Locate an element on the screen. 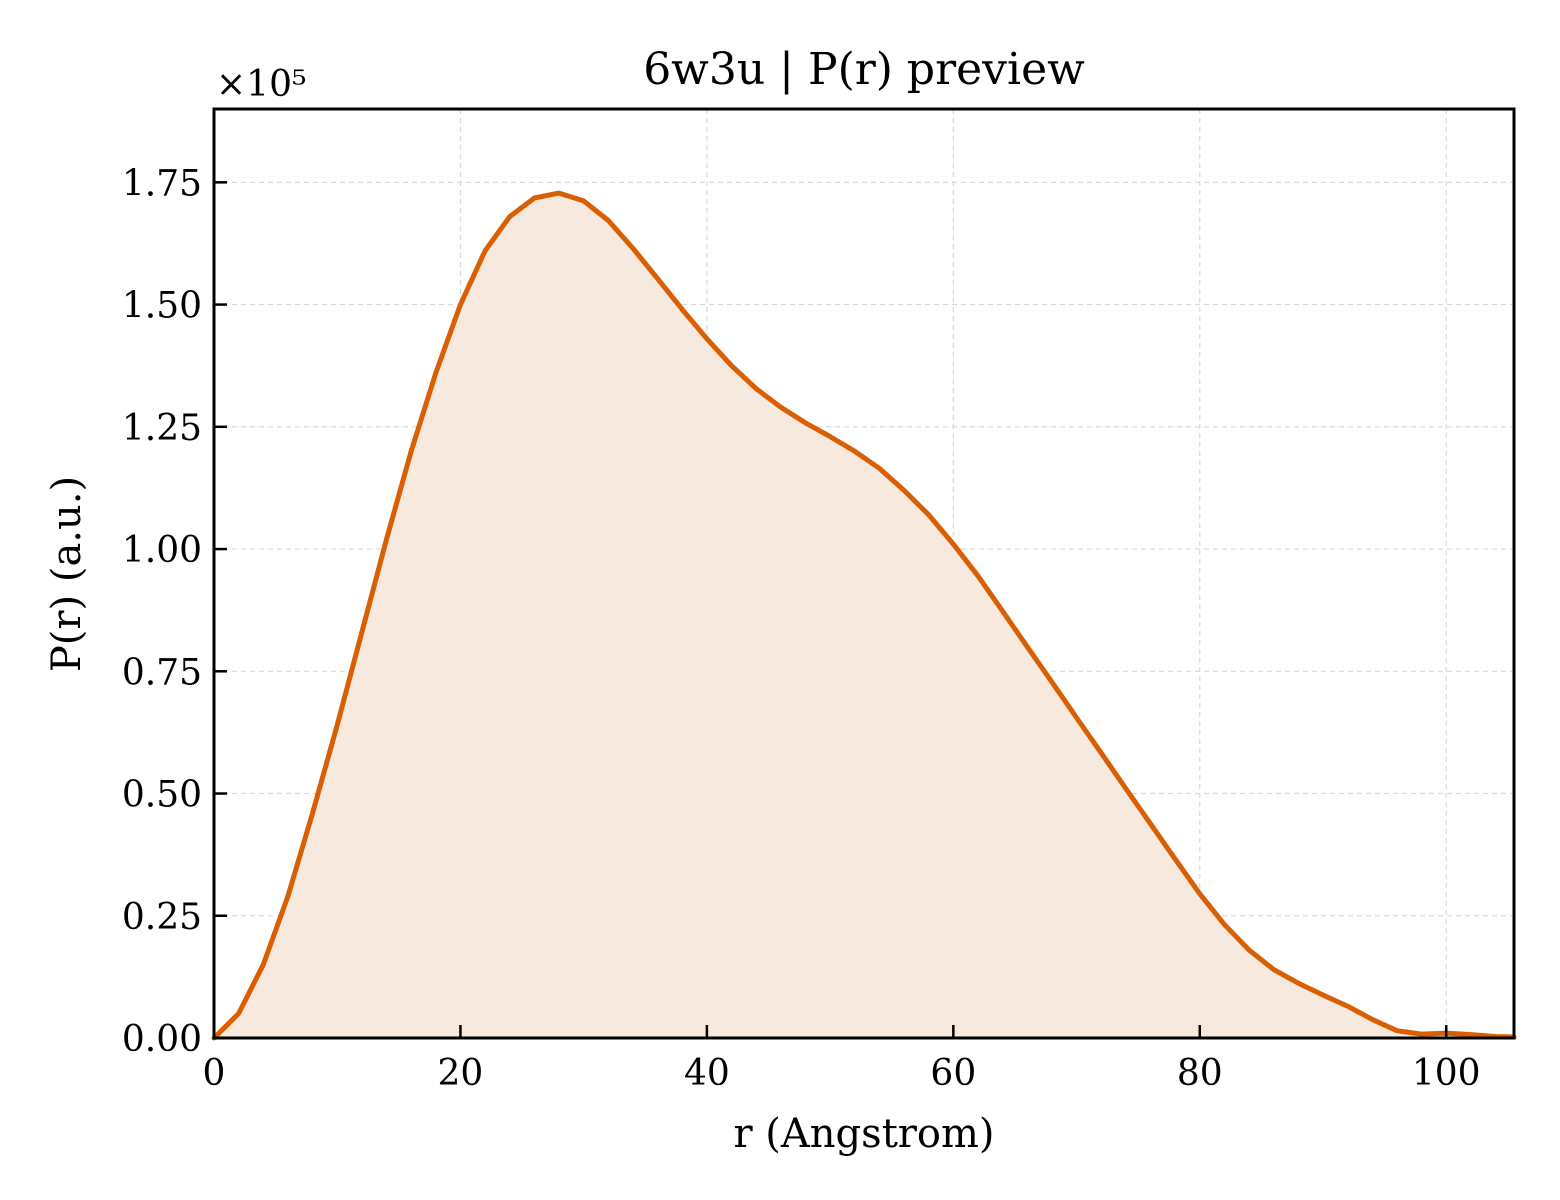  y-tick-label: 1.00 is located at coordinates (162, 550).